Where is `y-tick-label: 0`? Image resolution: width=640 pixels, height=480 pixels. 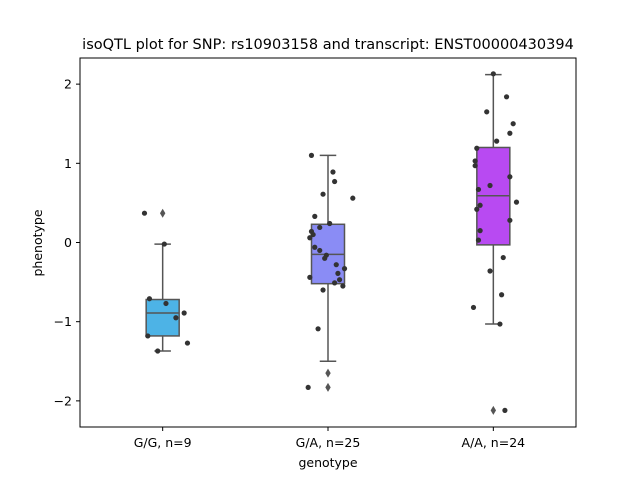
y-tick-label: 0 is located at coordinates (68, 242).